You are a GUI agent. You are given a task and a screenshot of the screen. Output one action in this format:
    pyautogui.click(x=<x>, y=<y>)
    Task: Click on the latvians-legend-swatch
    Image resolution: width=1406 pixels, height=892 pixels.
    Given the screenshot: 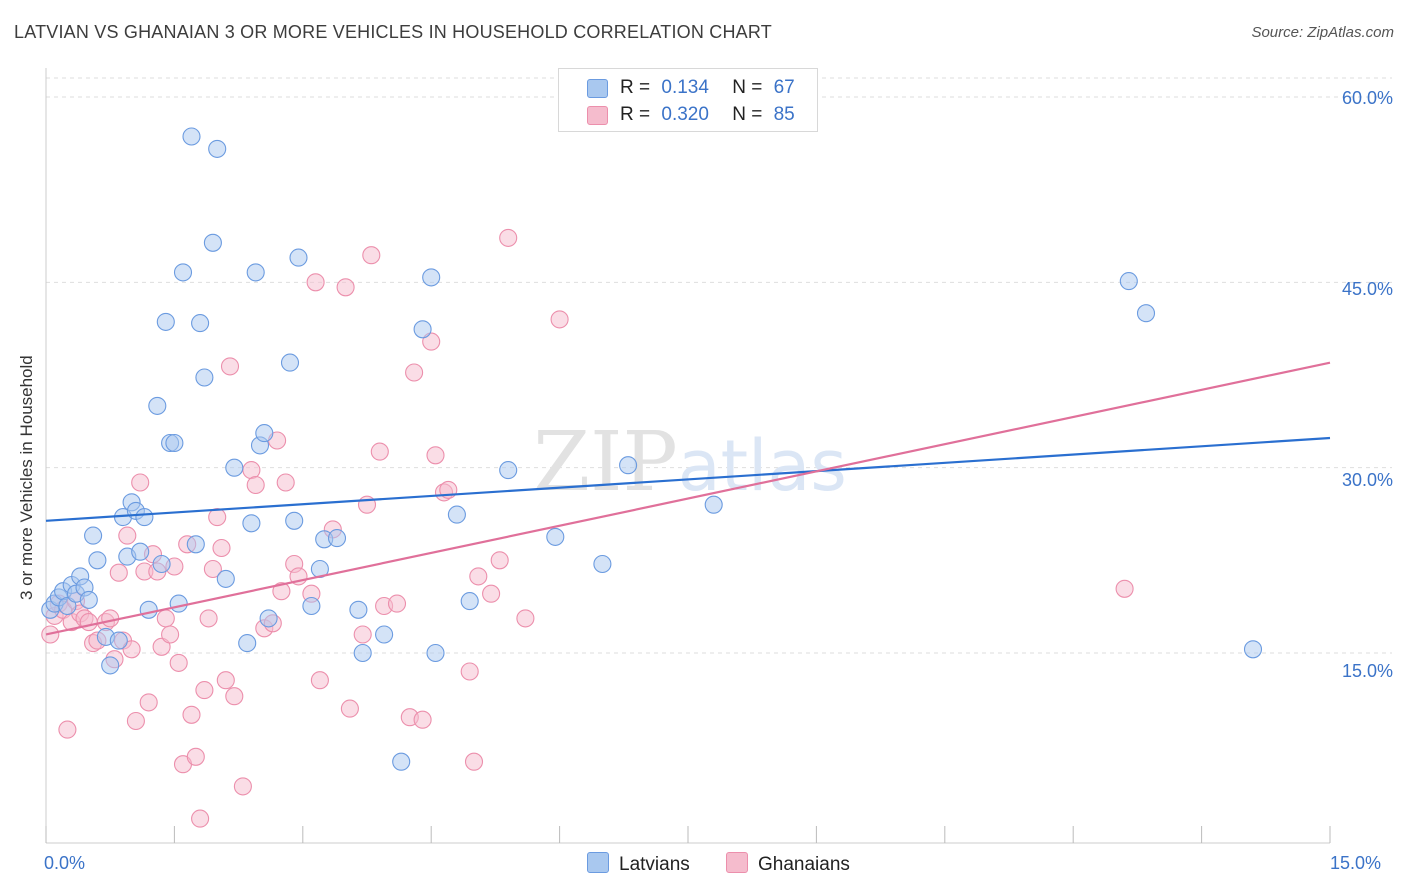 What is the action you would take?
    pyautogui.click(x=598, y=862)
    